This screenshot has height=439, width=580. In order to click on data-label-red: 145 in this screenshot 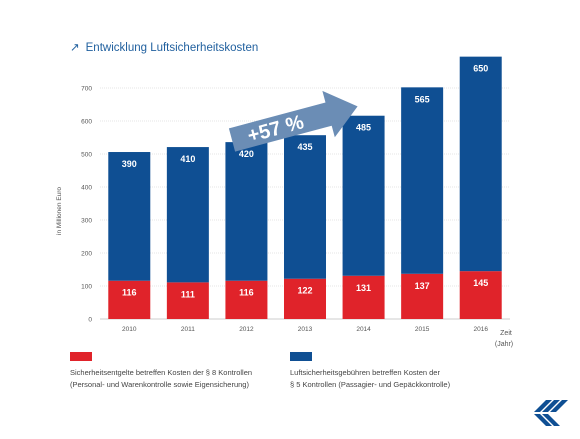, I will do `click(480, 283)`.